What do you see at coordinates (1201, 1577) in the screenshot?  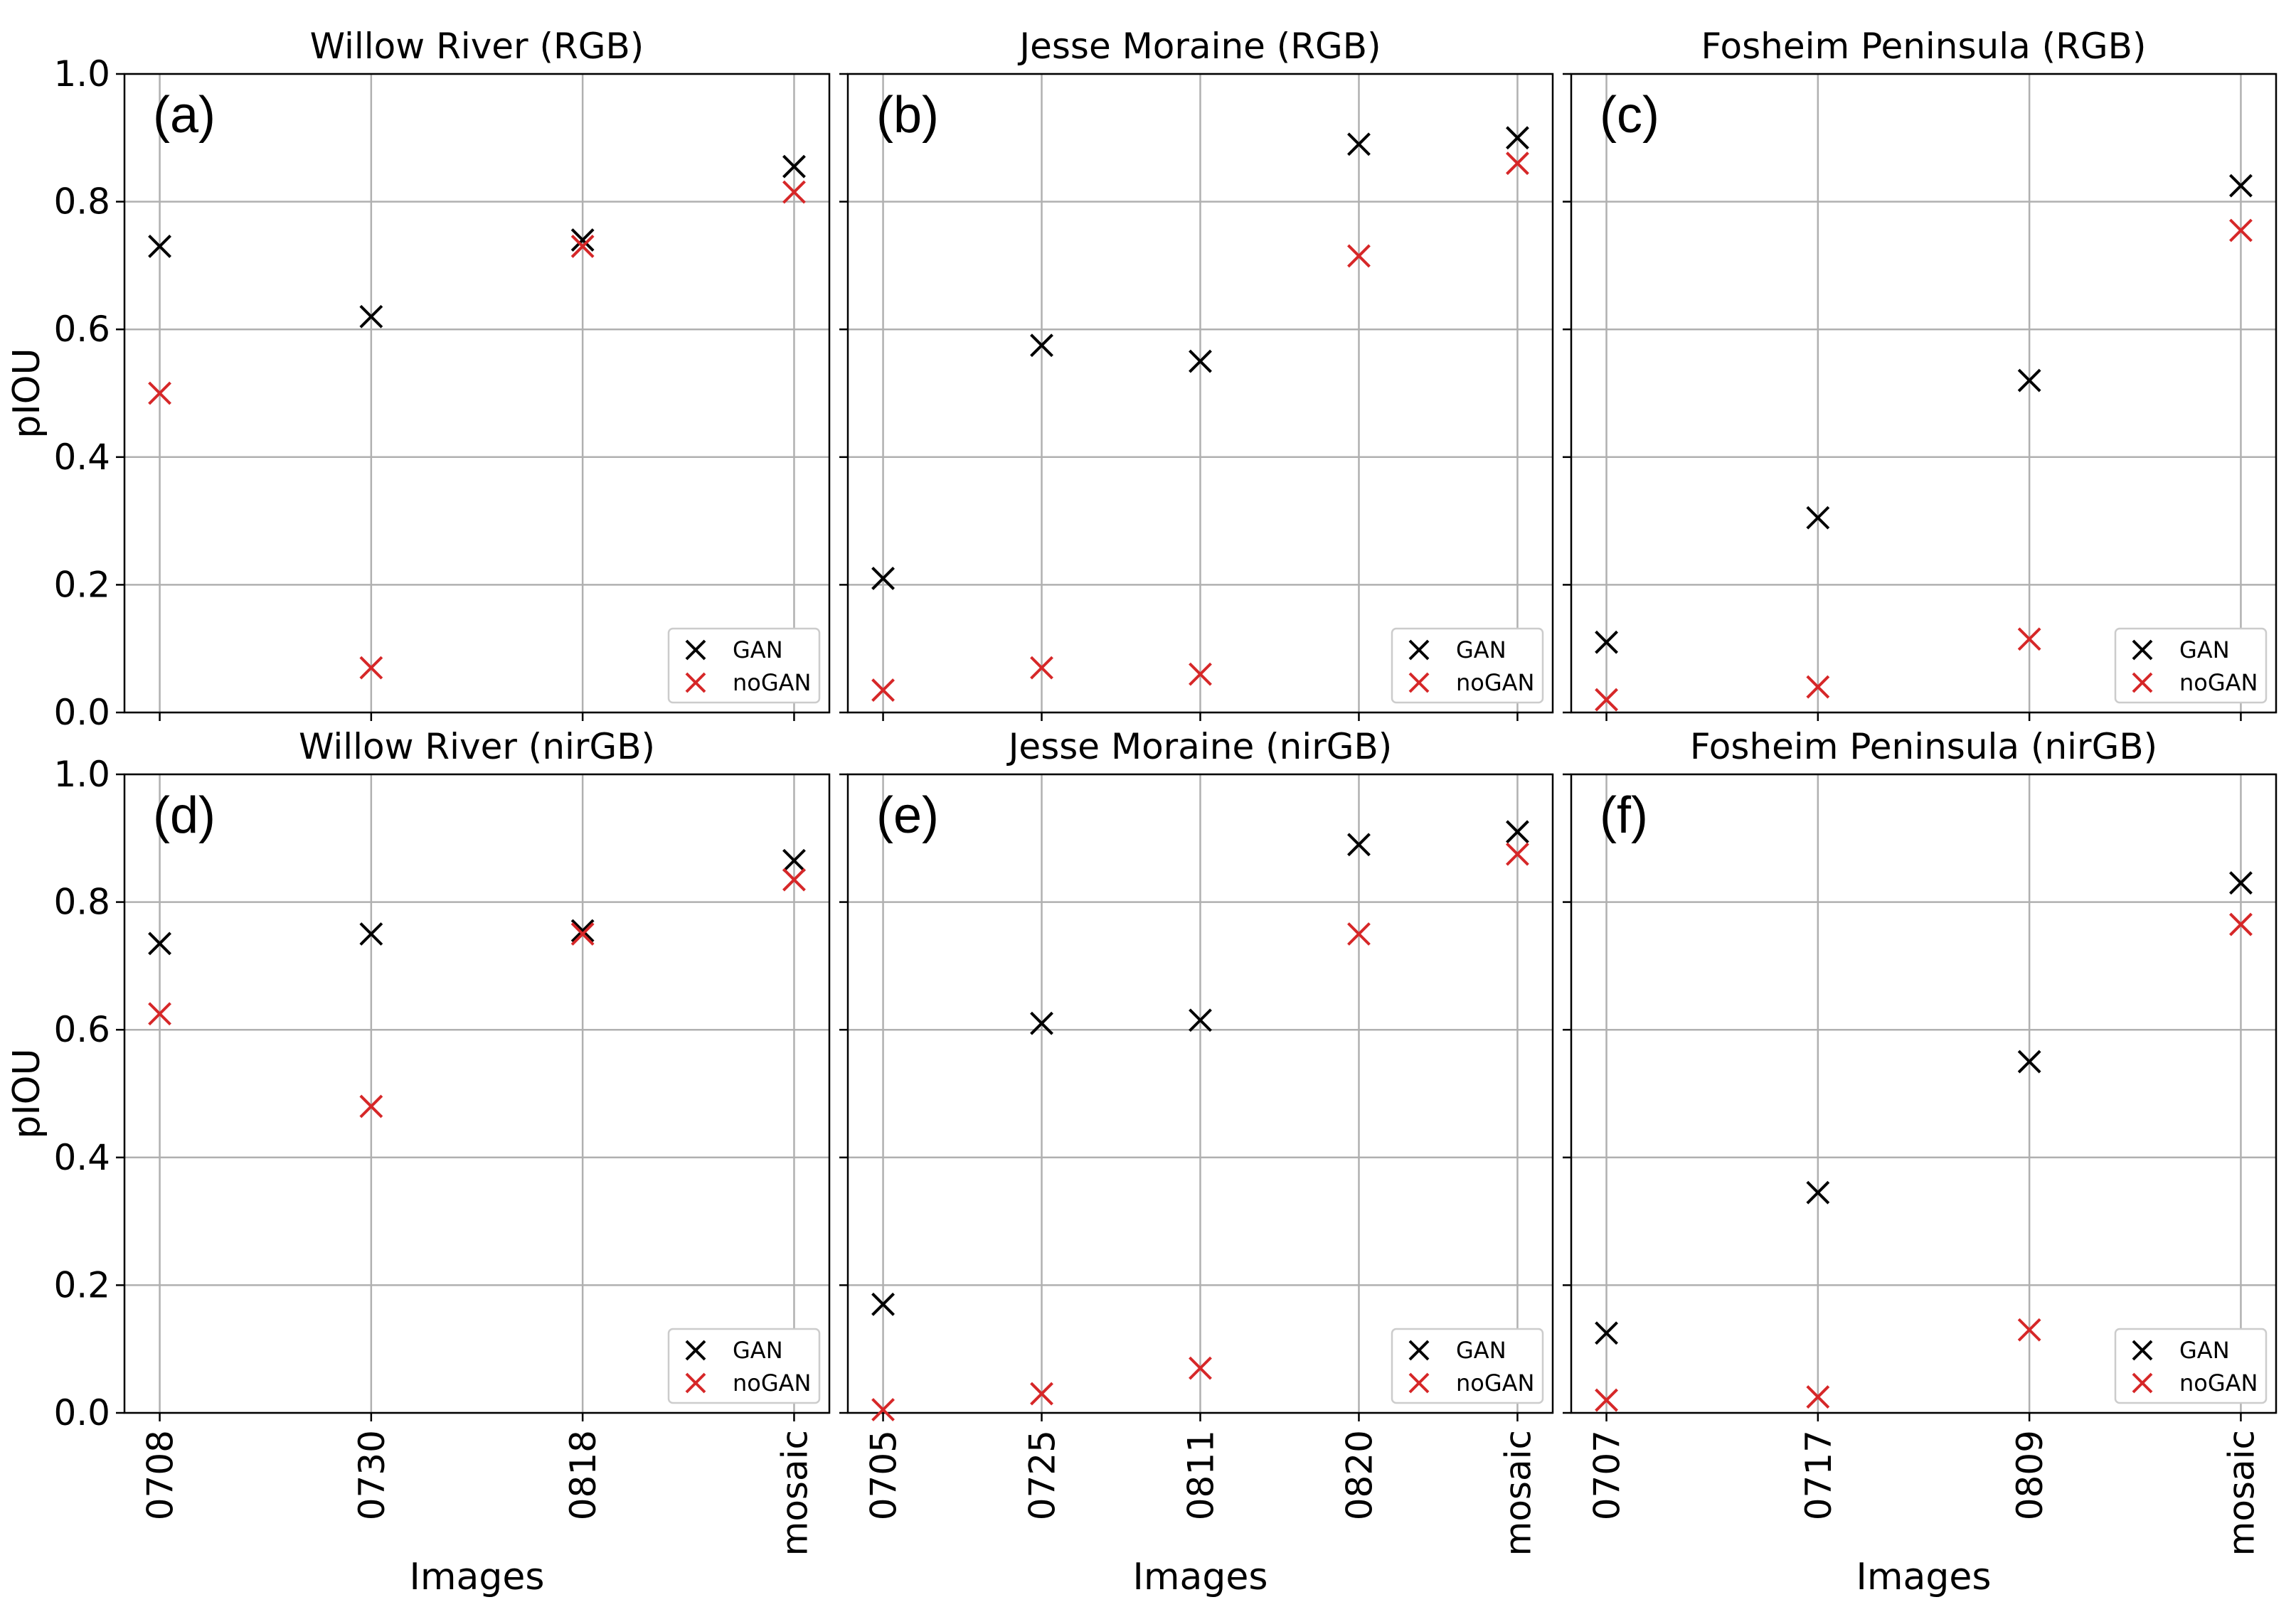 I see `x-axis-label: Images` at bounding box center [1201, 1577].